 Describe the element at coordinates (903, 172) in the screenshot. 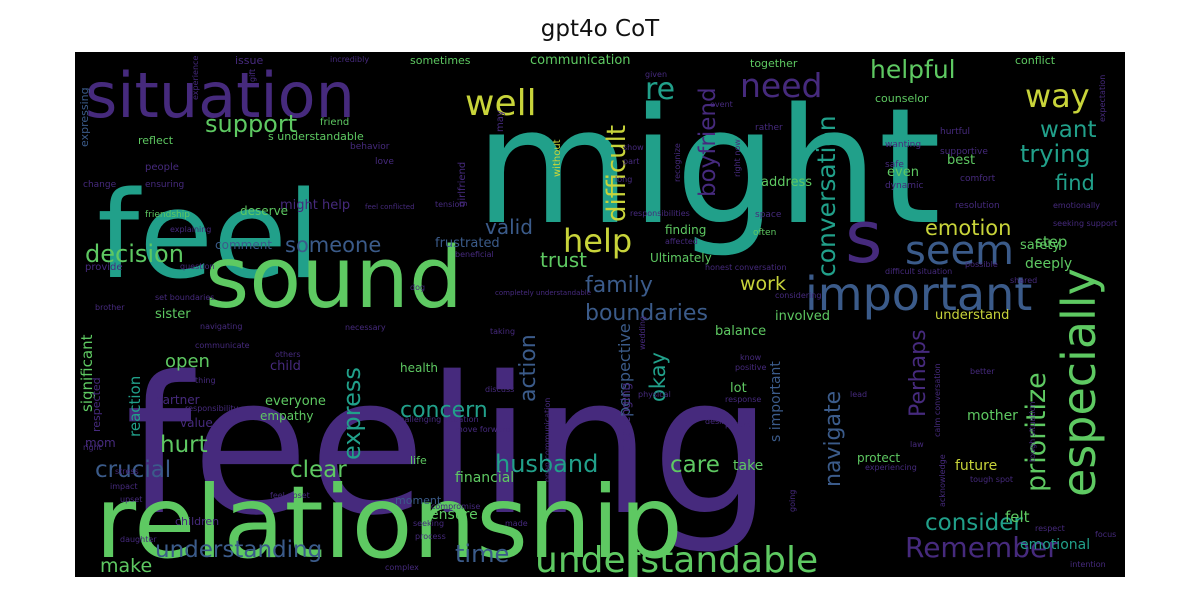

I see `word-even: even` at that location.